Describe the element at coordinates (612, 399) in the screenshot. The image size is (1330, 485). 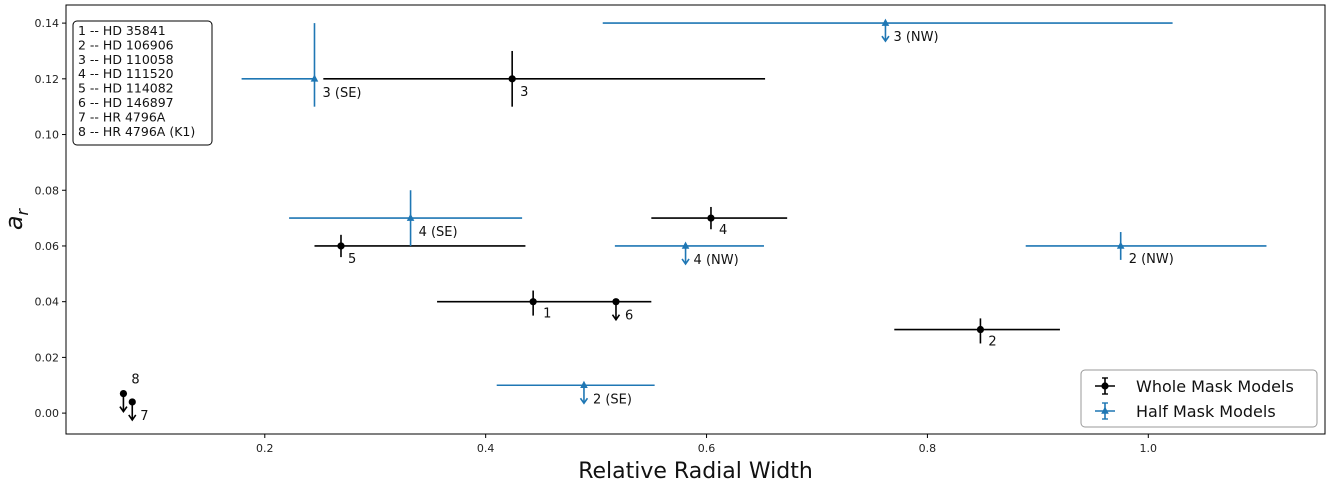
I see `data-point-label: 2 (SE)` at that location.